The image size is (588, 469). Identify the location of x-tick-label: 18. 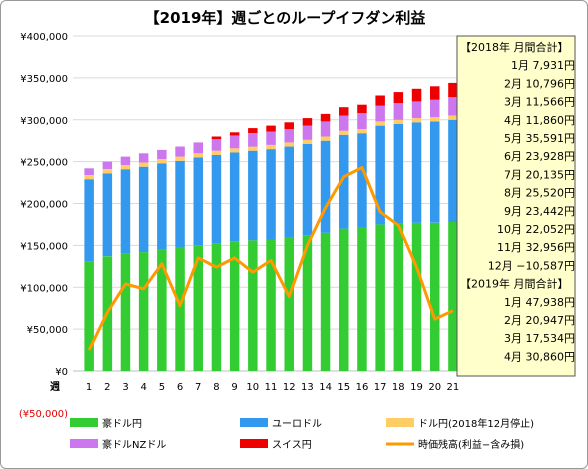
(398, 387).